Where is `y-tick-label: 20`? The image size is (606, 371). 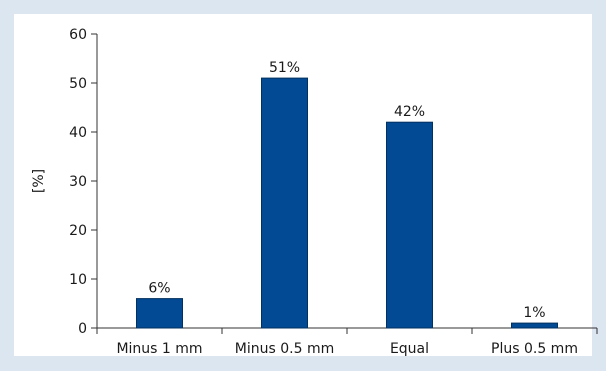 y-tick-label: 20 is located at coordinates (78, 231).